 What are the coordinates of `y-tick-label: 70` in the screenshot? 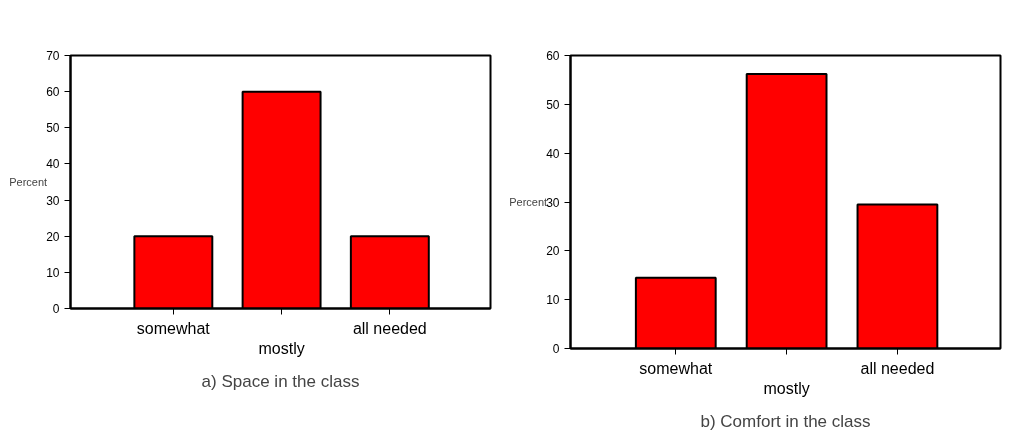 It's located at (53, 56).